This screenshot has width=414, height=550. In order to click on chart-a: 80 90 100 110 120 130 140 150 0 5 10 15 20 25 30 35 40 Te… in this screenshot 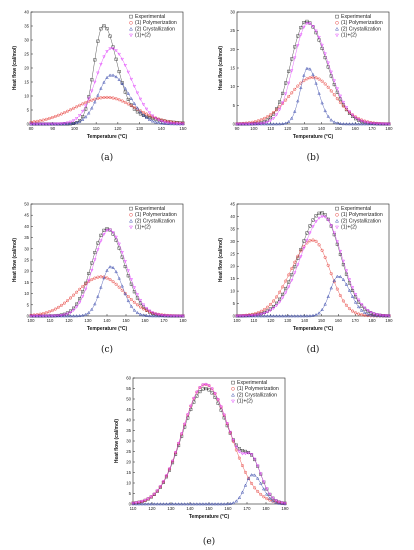, I will do `click(99, 87)`.